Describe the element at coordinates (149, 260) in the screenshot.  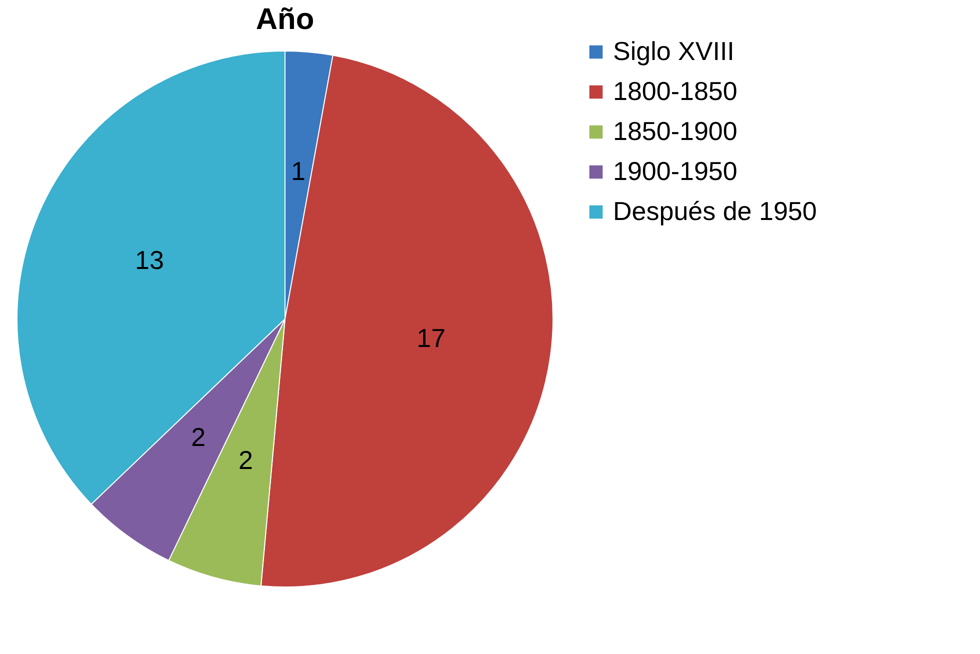
I see `data-label: 13` at that location.